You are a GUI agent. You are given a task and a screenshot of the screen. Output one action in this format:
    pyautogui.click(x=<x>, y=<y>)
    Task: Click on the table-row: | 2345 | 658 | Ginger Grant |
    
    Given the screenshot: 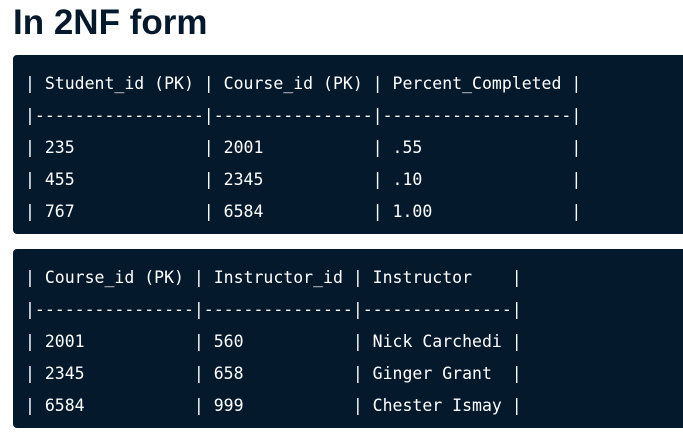 What is the action you would take?
    pyautogui.click(x=273, y=373)
    